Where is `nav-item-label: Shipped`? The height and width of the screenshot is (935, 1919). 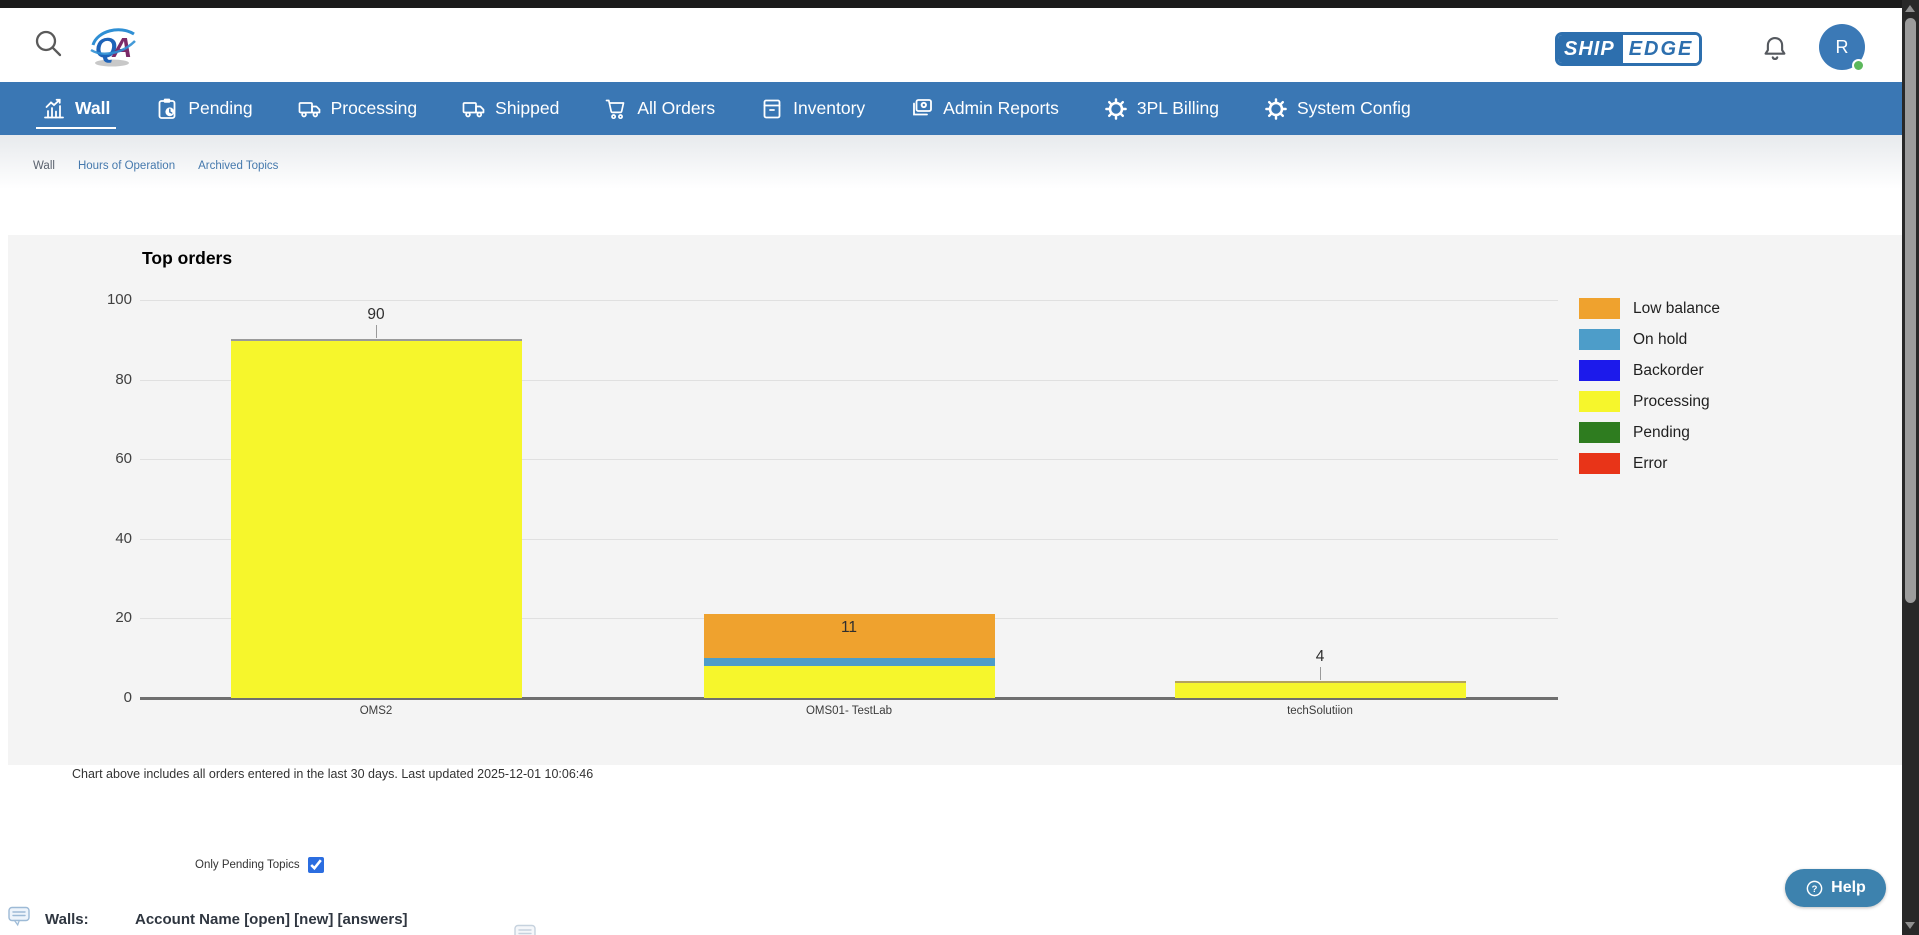 nav-item-label: Shipped is located at coordinates (527, 108).